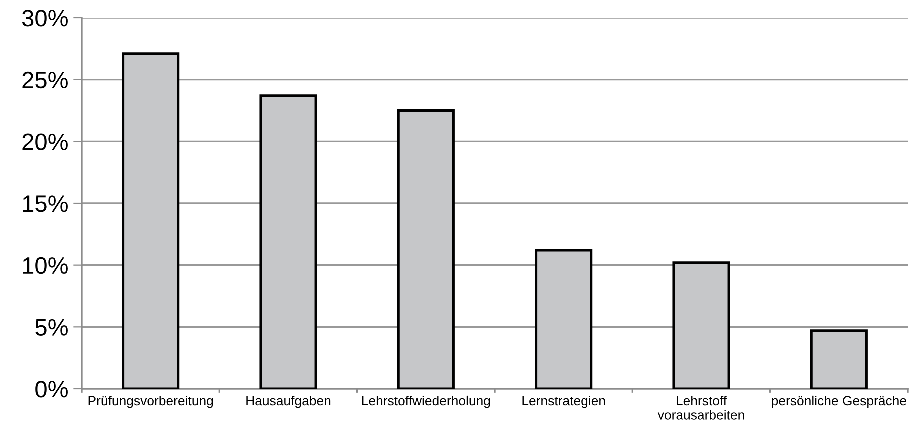 The width and height of the screenshot is (910, 427). I want to click on x-tick-label: Hausaufgaben, so click(288, 402).